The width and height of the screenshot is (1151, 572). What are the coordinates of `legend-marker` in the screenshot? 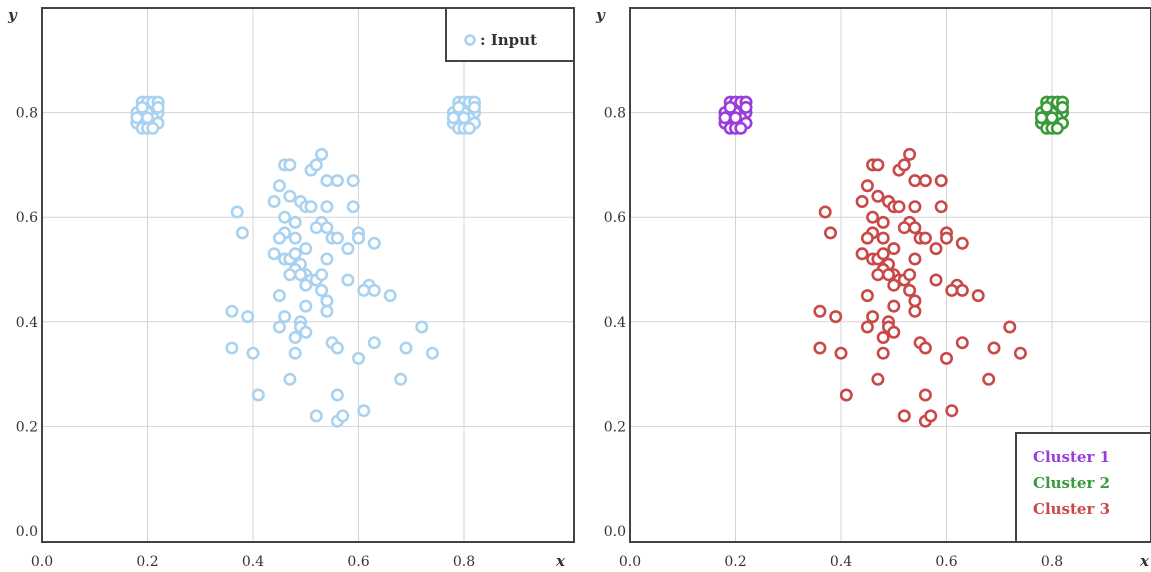 It's located at (470, 40).